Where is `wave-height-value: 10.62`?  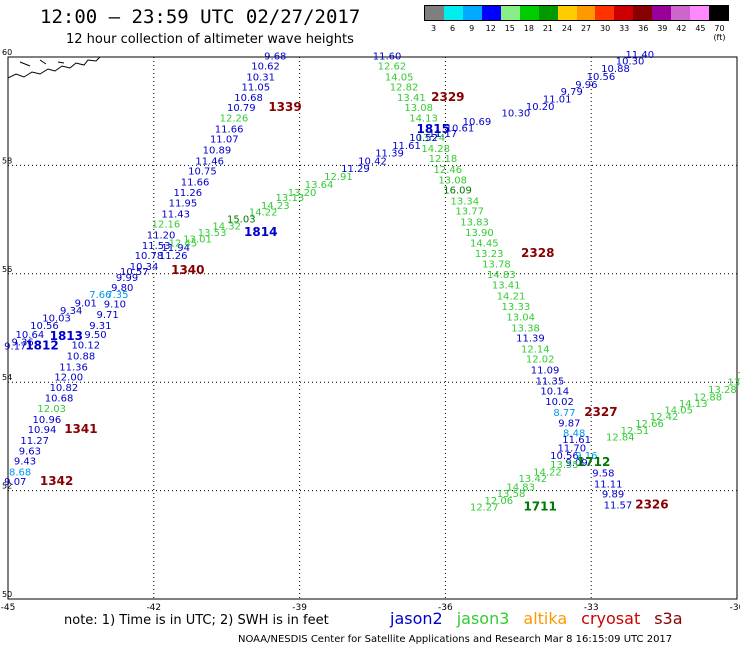
wave-height-value: 10.62 is located at coordinates (265, 66).